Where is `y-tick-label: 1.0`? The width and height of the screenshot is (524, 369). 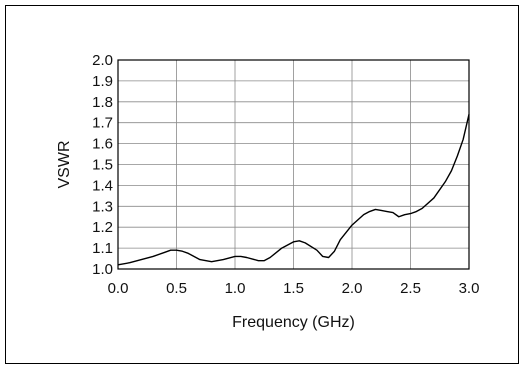
y-tick-label: 1.0 is located at coordinates (102, 269).